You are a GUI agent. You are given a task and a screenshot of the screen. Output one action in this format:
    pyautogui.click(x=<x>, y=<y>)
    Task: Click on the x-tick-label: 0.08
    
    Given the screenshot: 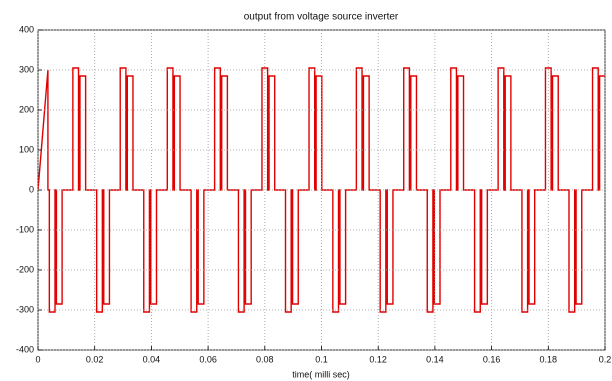 What is the action you would take?
    pyautogui.click(x=265, y=359)
    